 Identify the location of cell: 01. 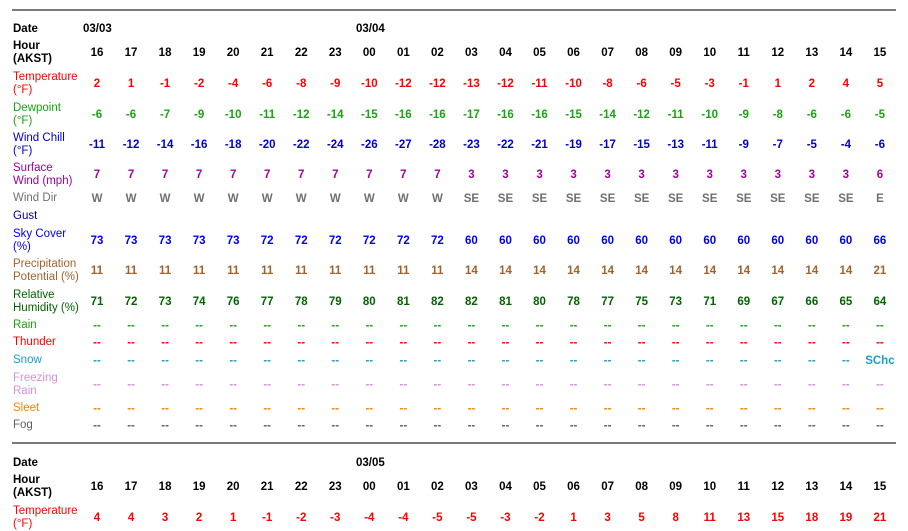
(403, 487).